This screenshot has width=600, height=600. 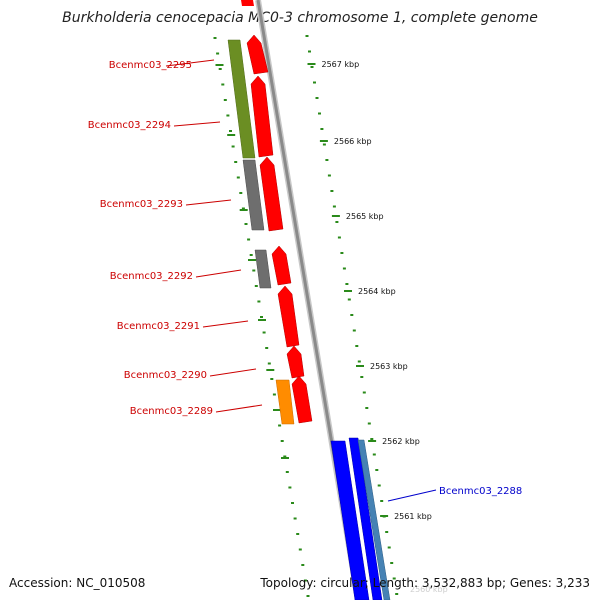 I want to click on accession-text: Accession: NC_010508, so click(x=77, y=583).